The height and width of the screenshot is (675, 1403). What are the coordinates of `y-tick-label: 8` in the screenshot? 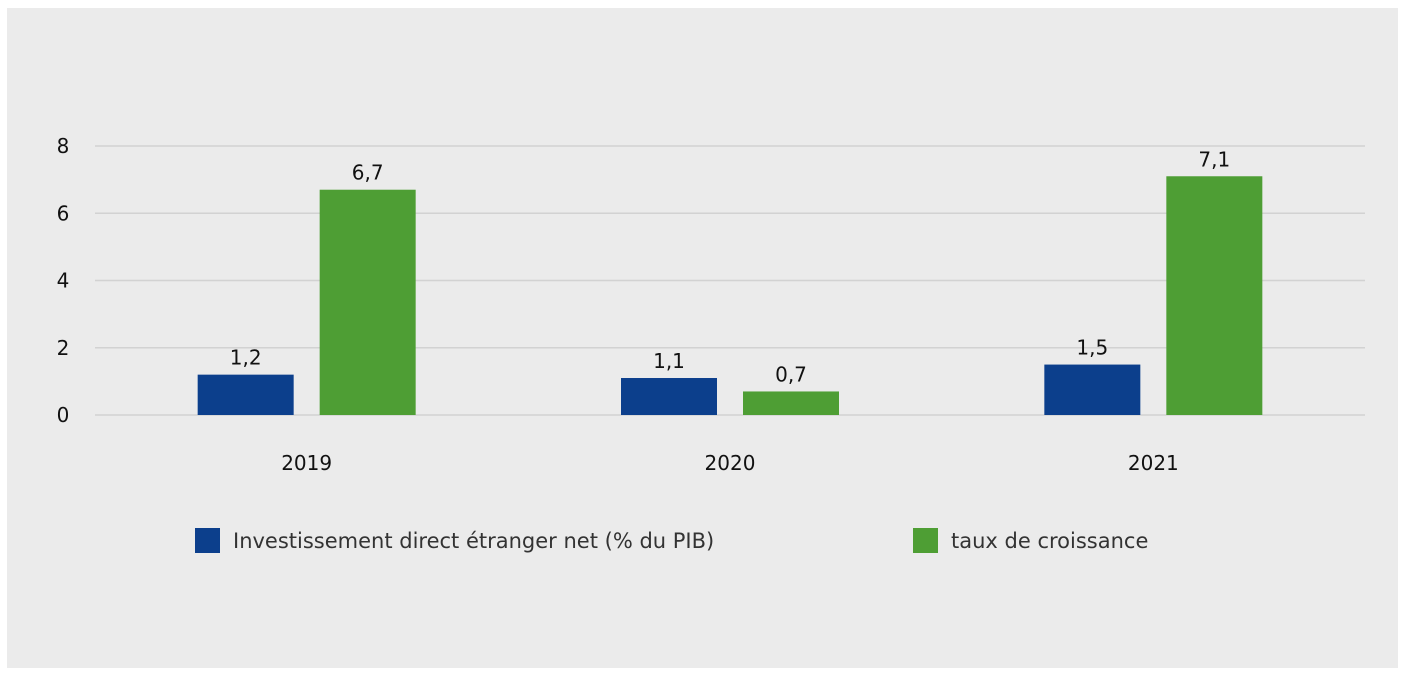 It's located at (63, 146).